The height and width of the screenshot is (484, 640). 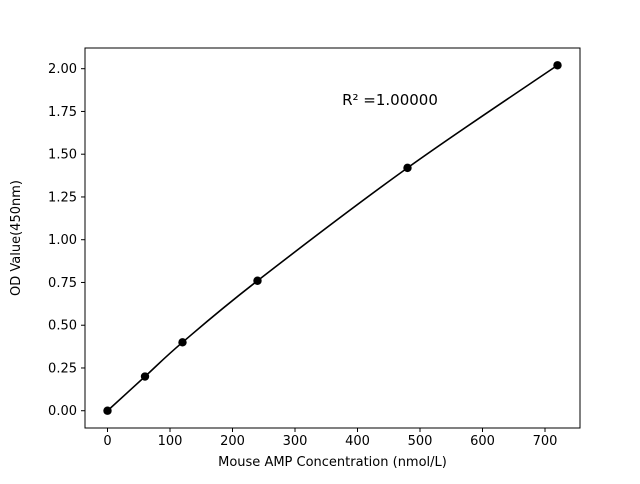 What do you see at coordinates (390, 100) in the screenshot?
I see `r-squared-annotation: R² =1.00000` at bounding box center [390, 100].